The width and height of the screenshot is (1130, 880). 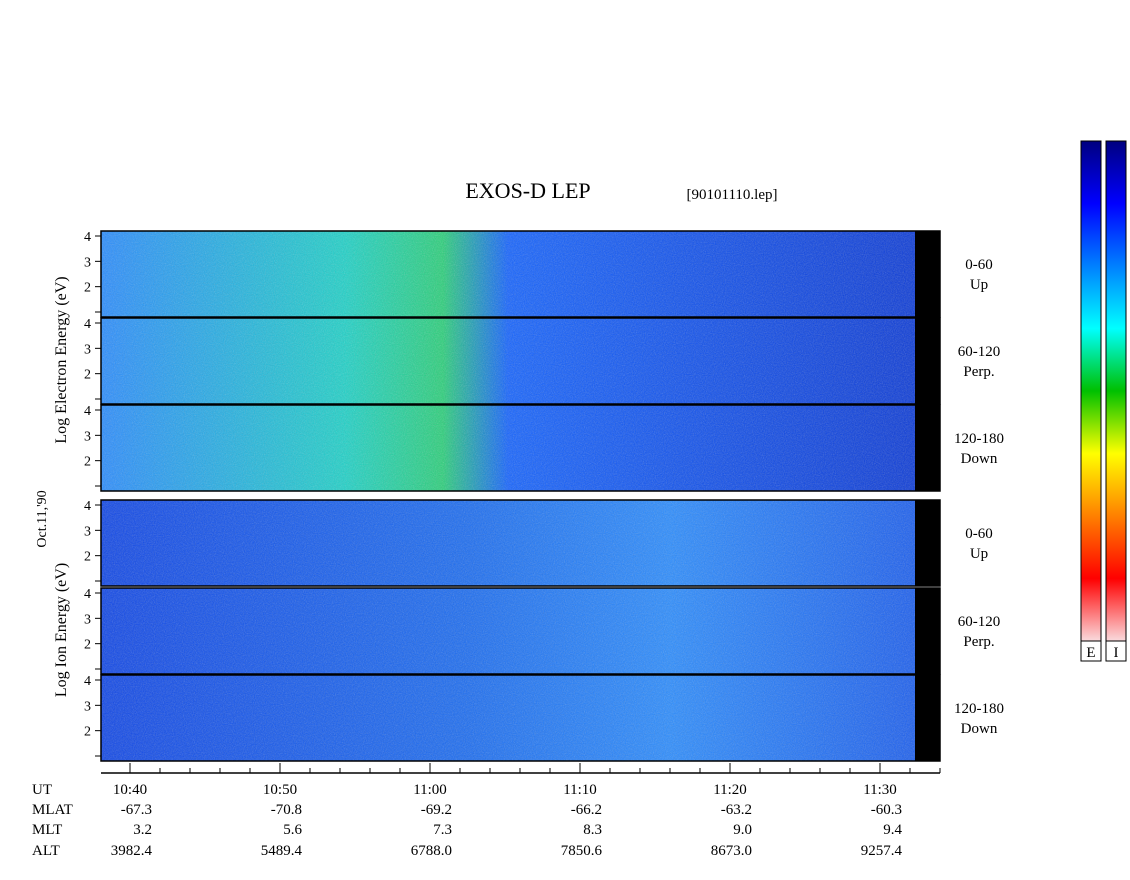 What do you see at coordinates (142, 830) in the screenshot?
I see `x-value-mlt: 3.2` at bounding box center [142, 830].